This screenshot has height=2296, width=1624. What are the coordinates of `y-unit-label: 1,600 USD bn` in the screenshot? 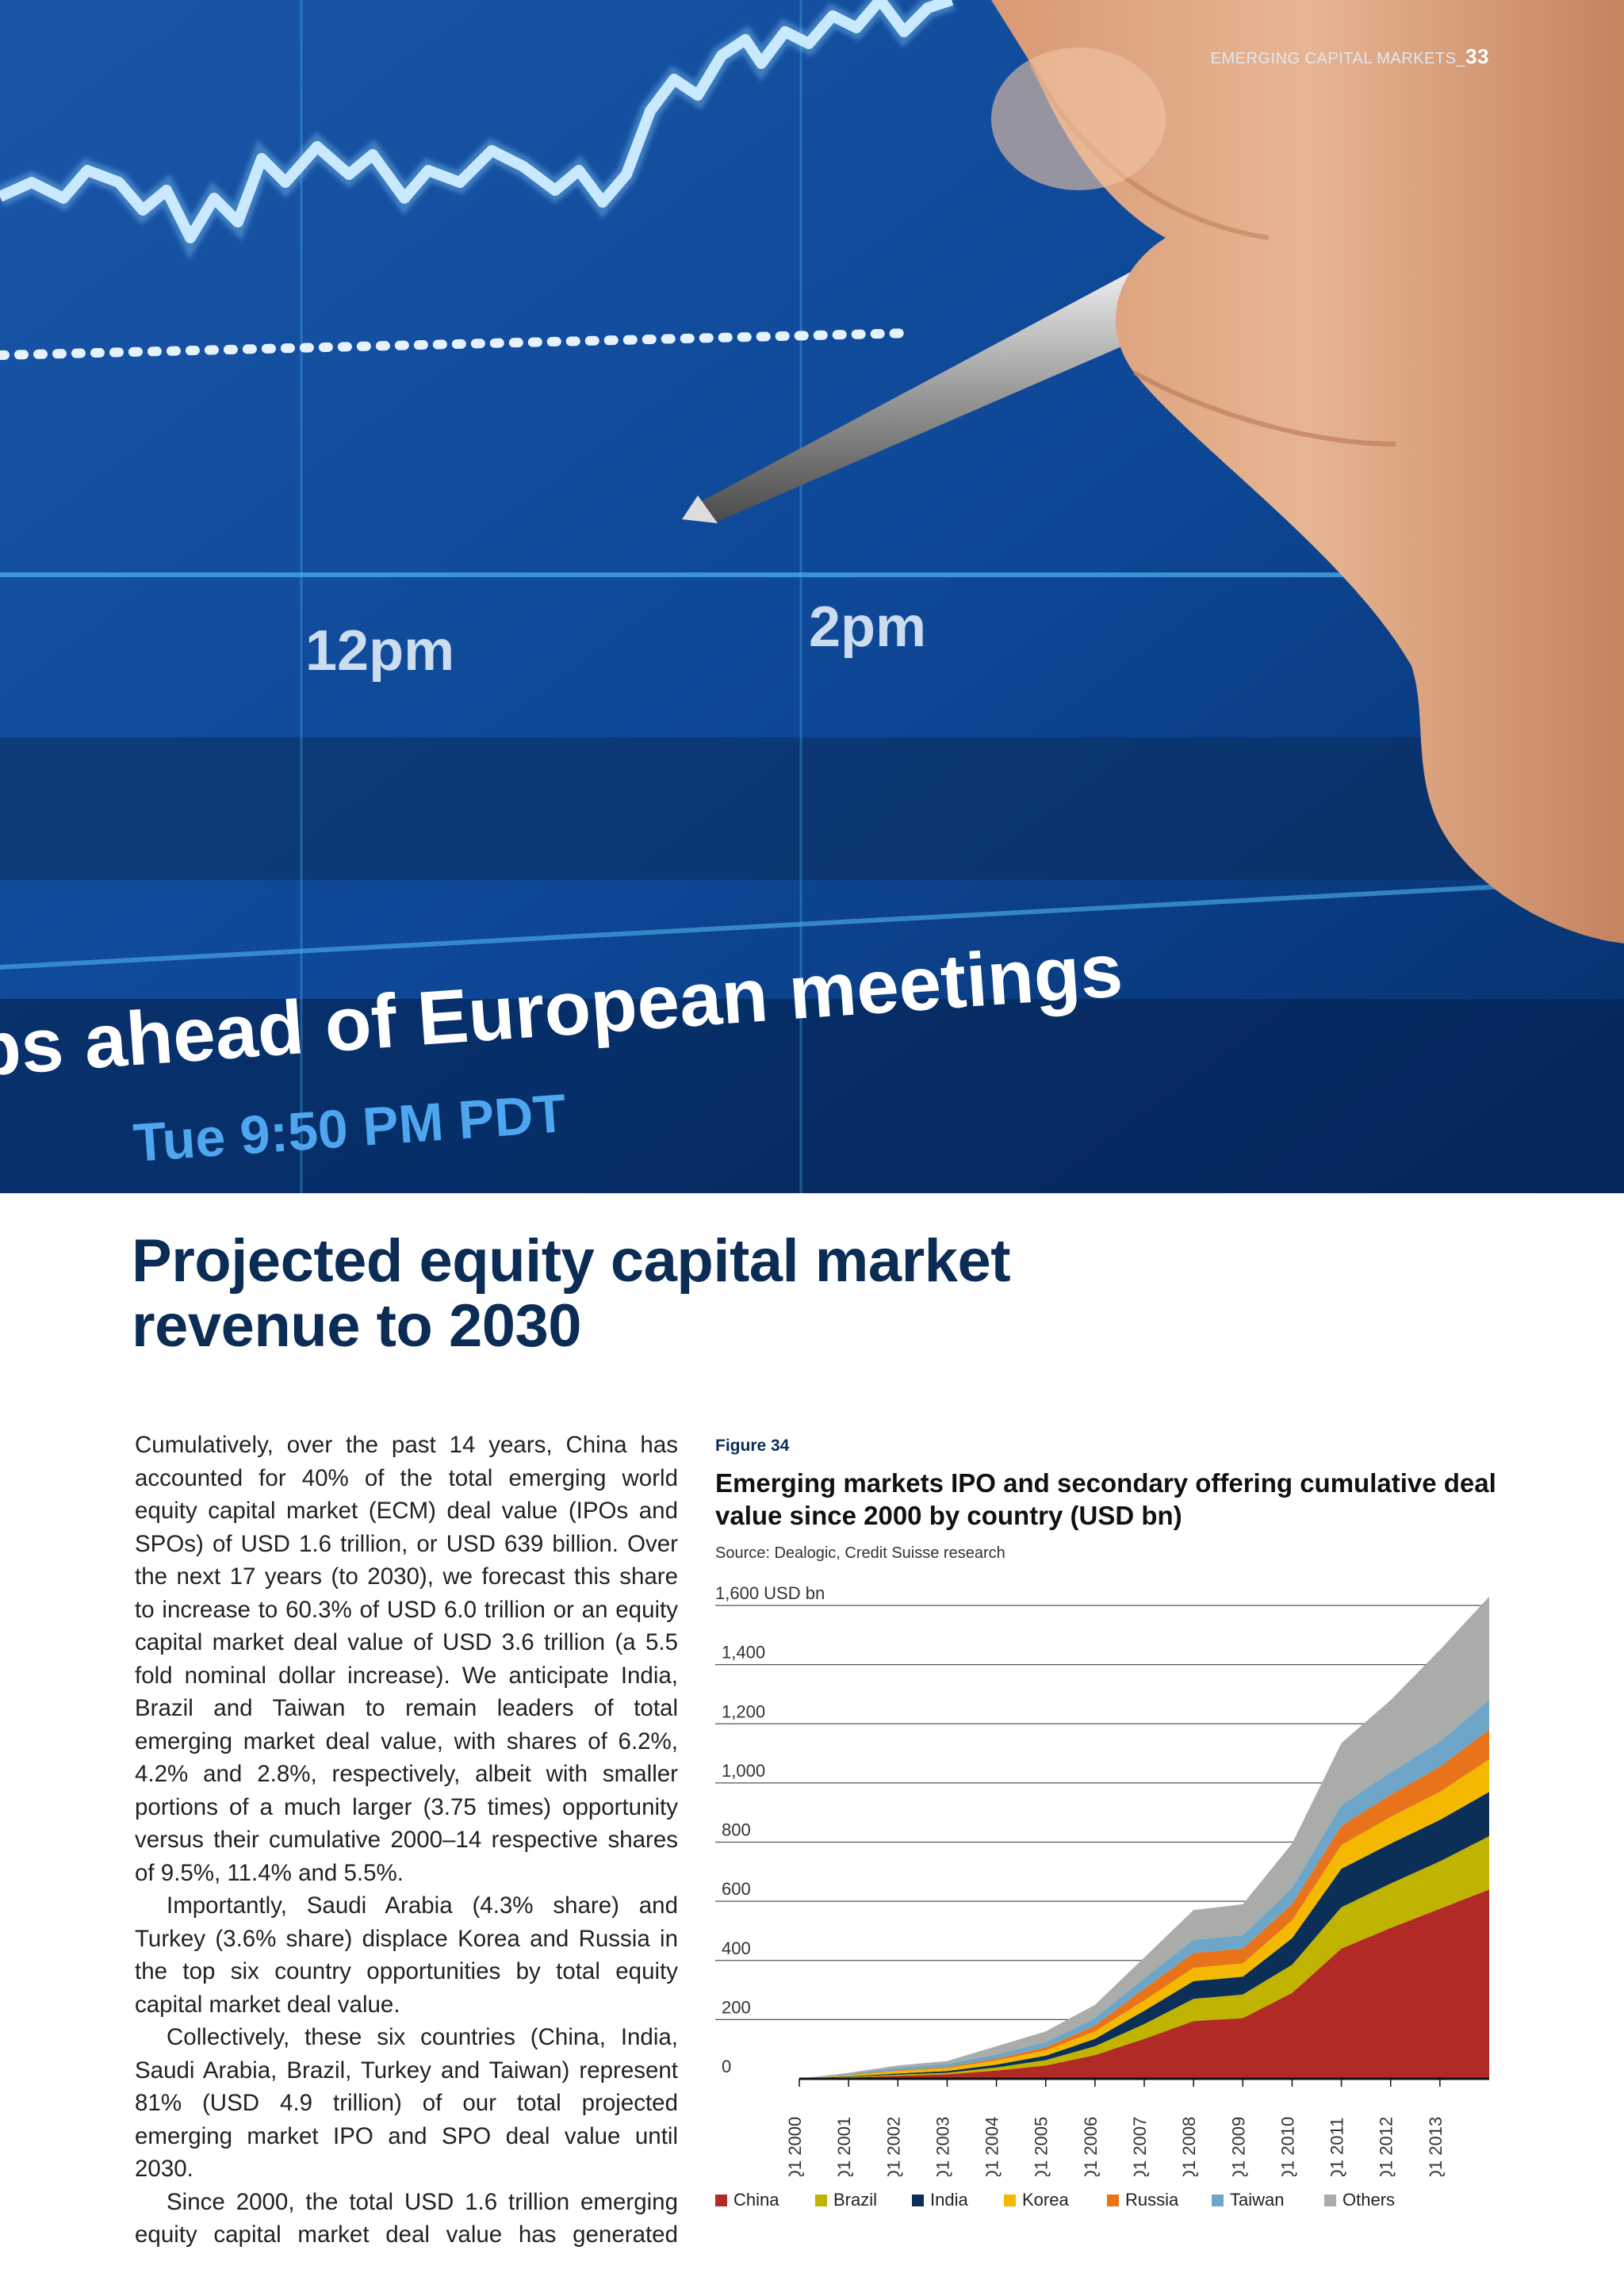 It's located at (770, 1593).